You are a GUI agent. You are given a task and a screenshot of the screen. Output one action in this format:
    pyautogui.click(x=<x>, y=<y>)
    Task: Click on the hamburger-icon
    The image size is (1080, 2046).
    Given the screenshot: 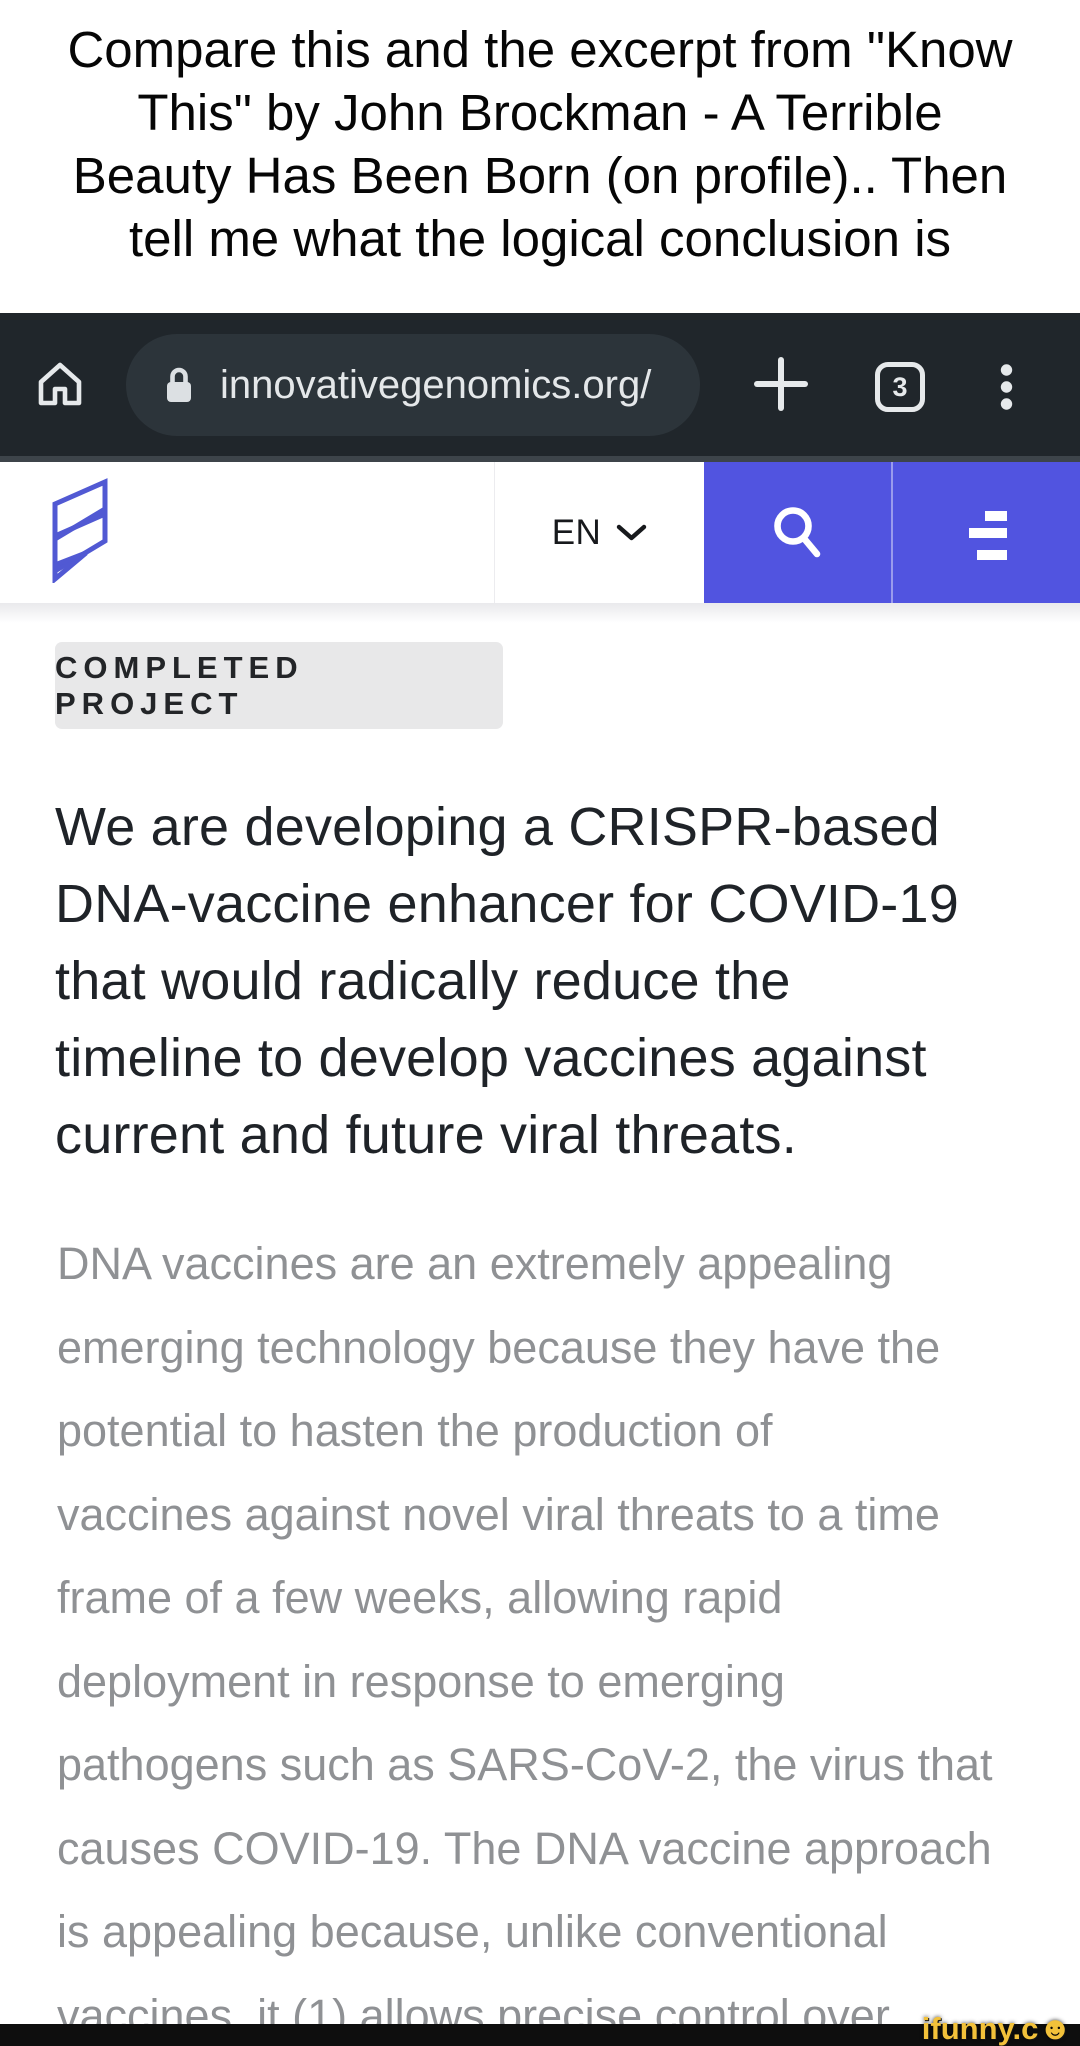 What is the action you would take?
    pyautogui.click(x=980, y=535)
    